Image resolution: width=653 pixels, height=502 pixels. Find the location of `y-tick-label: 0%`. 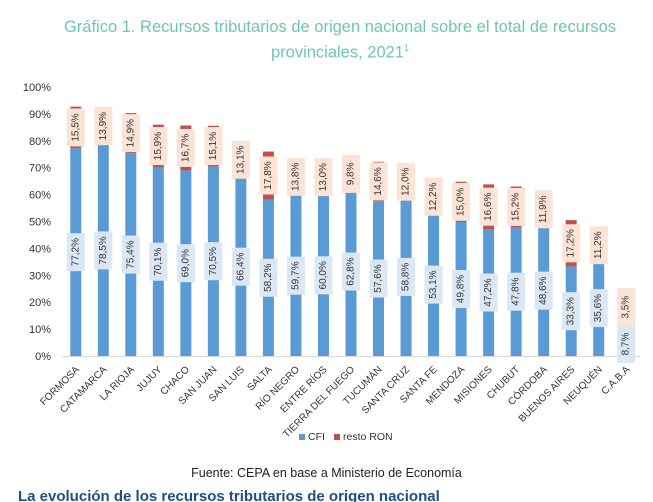

y-tick-label: 0% is located at coordinates (43, 357).